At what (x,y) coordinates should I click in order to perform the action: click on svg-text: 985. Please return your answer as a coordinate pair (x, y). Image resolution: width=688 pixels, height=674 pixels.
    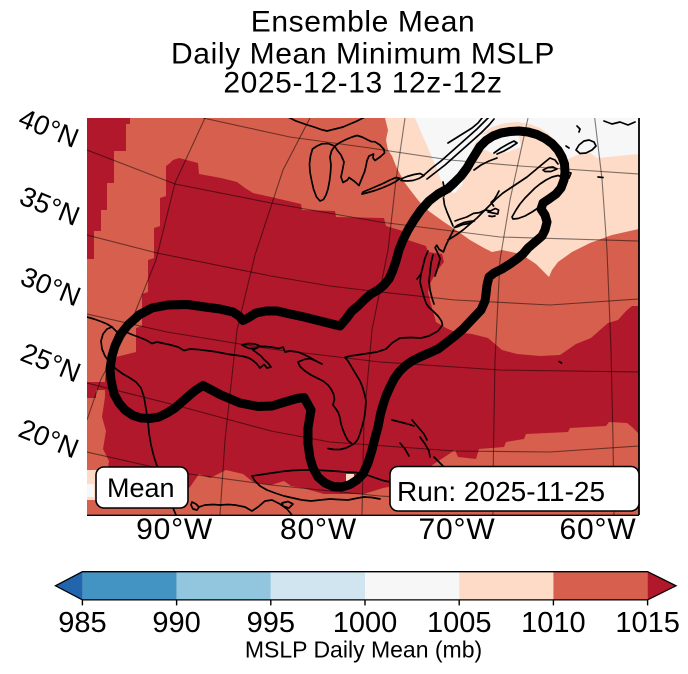
    Looking at the image, I should click on (82, 623).